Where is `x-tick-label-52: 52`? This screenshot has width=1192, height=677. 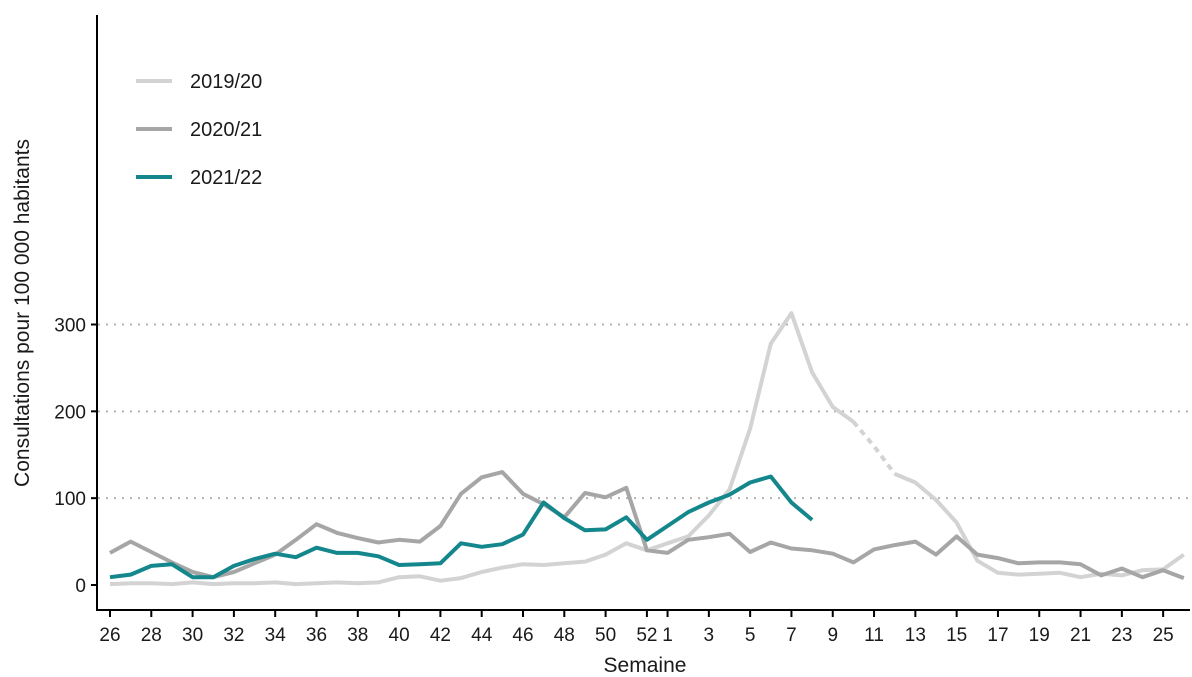
x-tick-label-52: 52 is located at coordinates (646, 635).